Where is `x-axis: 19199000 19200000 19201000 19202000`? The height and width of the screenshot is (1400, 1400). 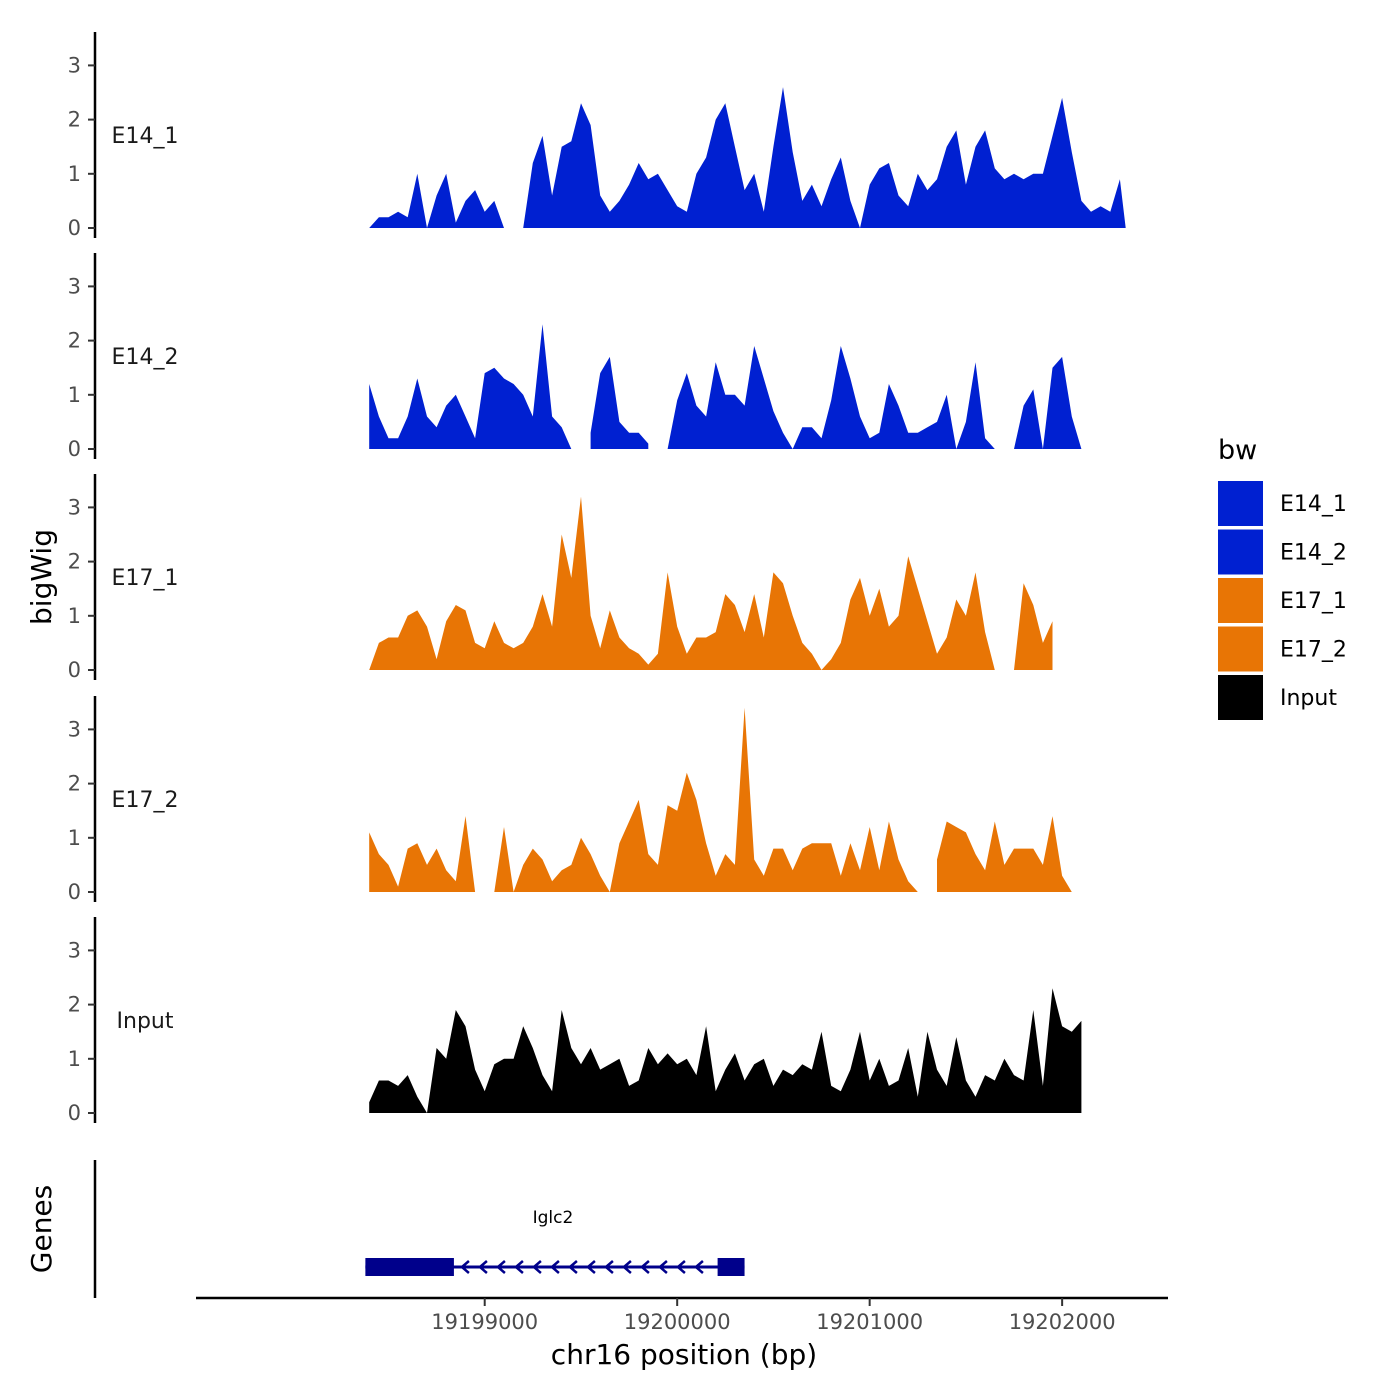 x-axis: 19199000 19200000 19201000 19202000 is located at coordinates (682, 1315).